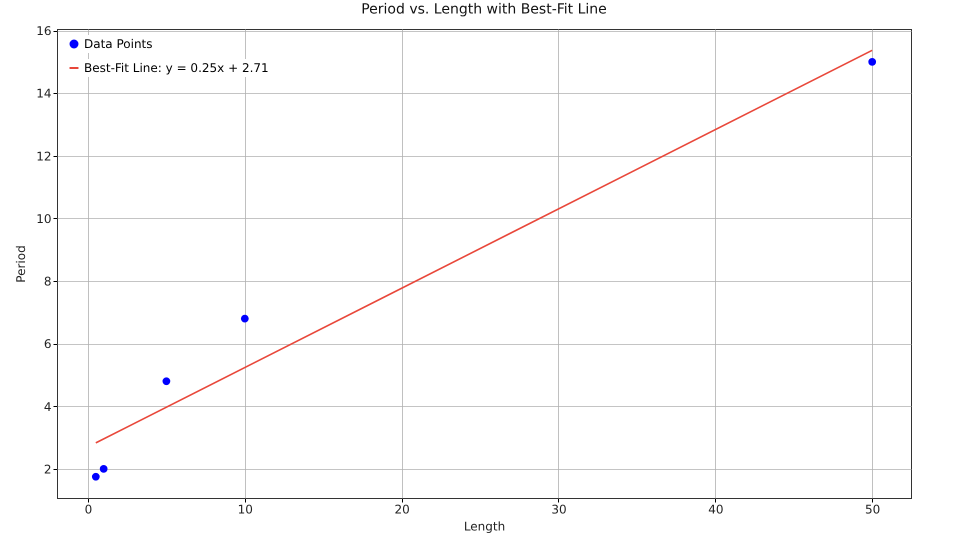 The height and width of the screenshot is (550, 956). I want to click on chart-title: Period vs. Length with Best-Fit Line, so click(484, 10).